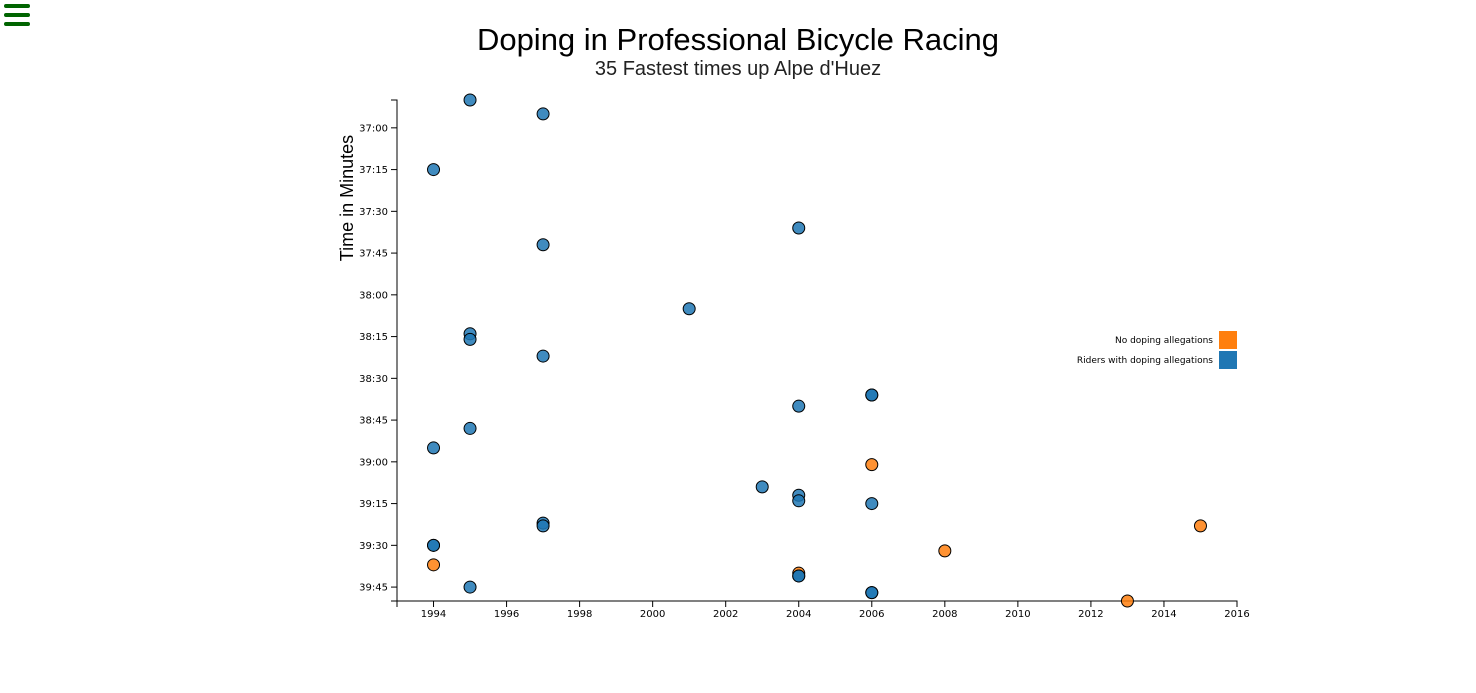 This screenshot has width=1476, height=693. I want to click on x-tick-label: 2012, so click(1090, 614).